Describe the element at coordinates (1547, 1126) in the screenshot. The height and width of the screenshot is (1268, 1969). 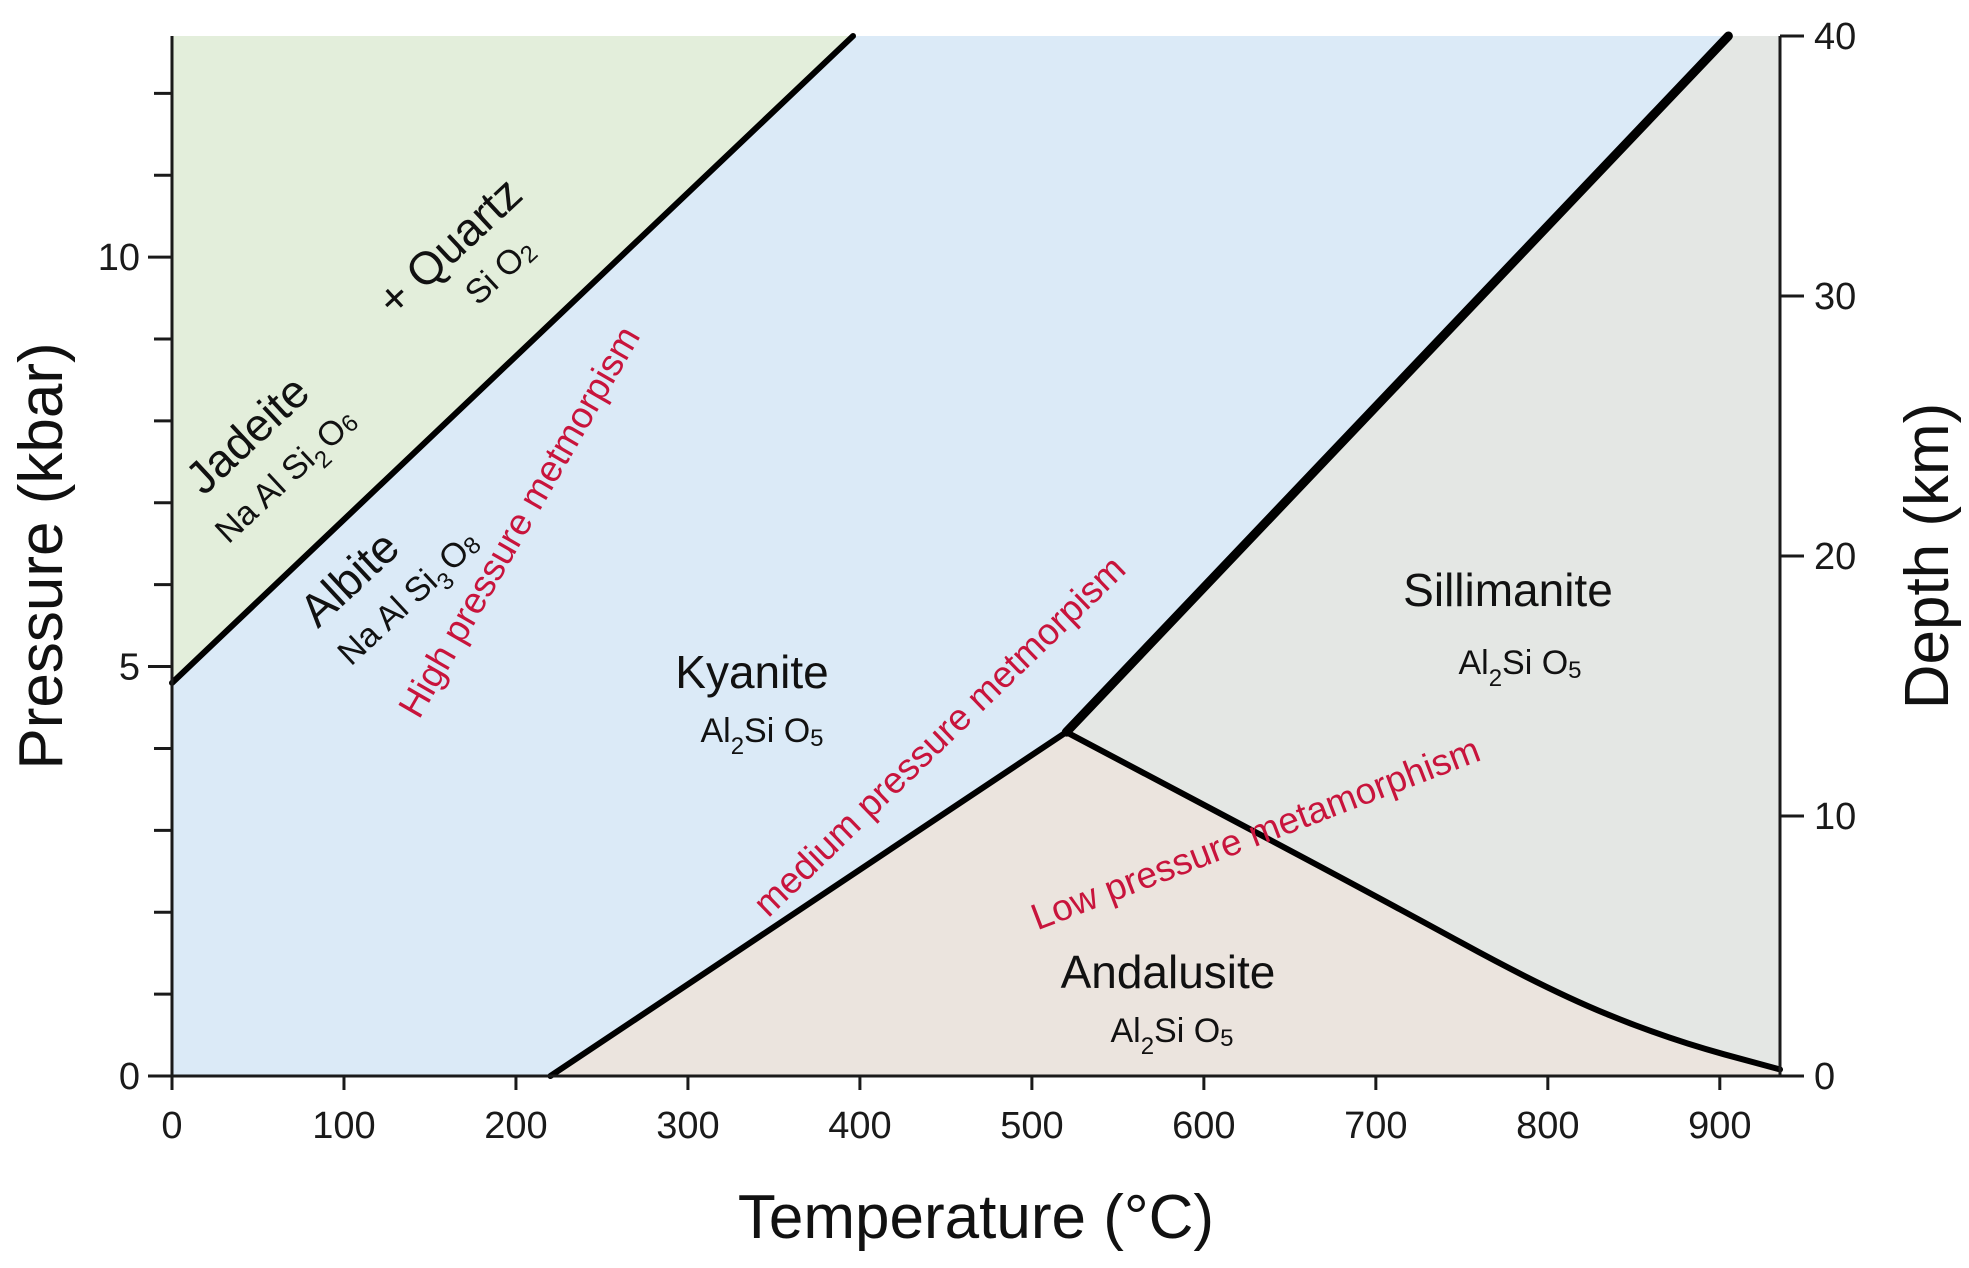
I see `x-tick-label-800: 800` at that location.